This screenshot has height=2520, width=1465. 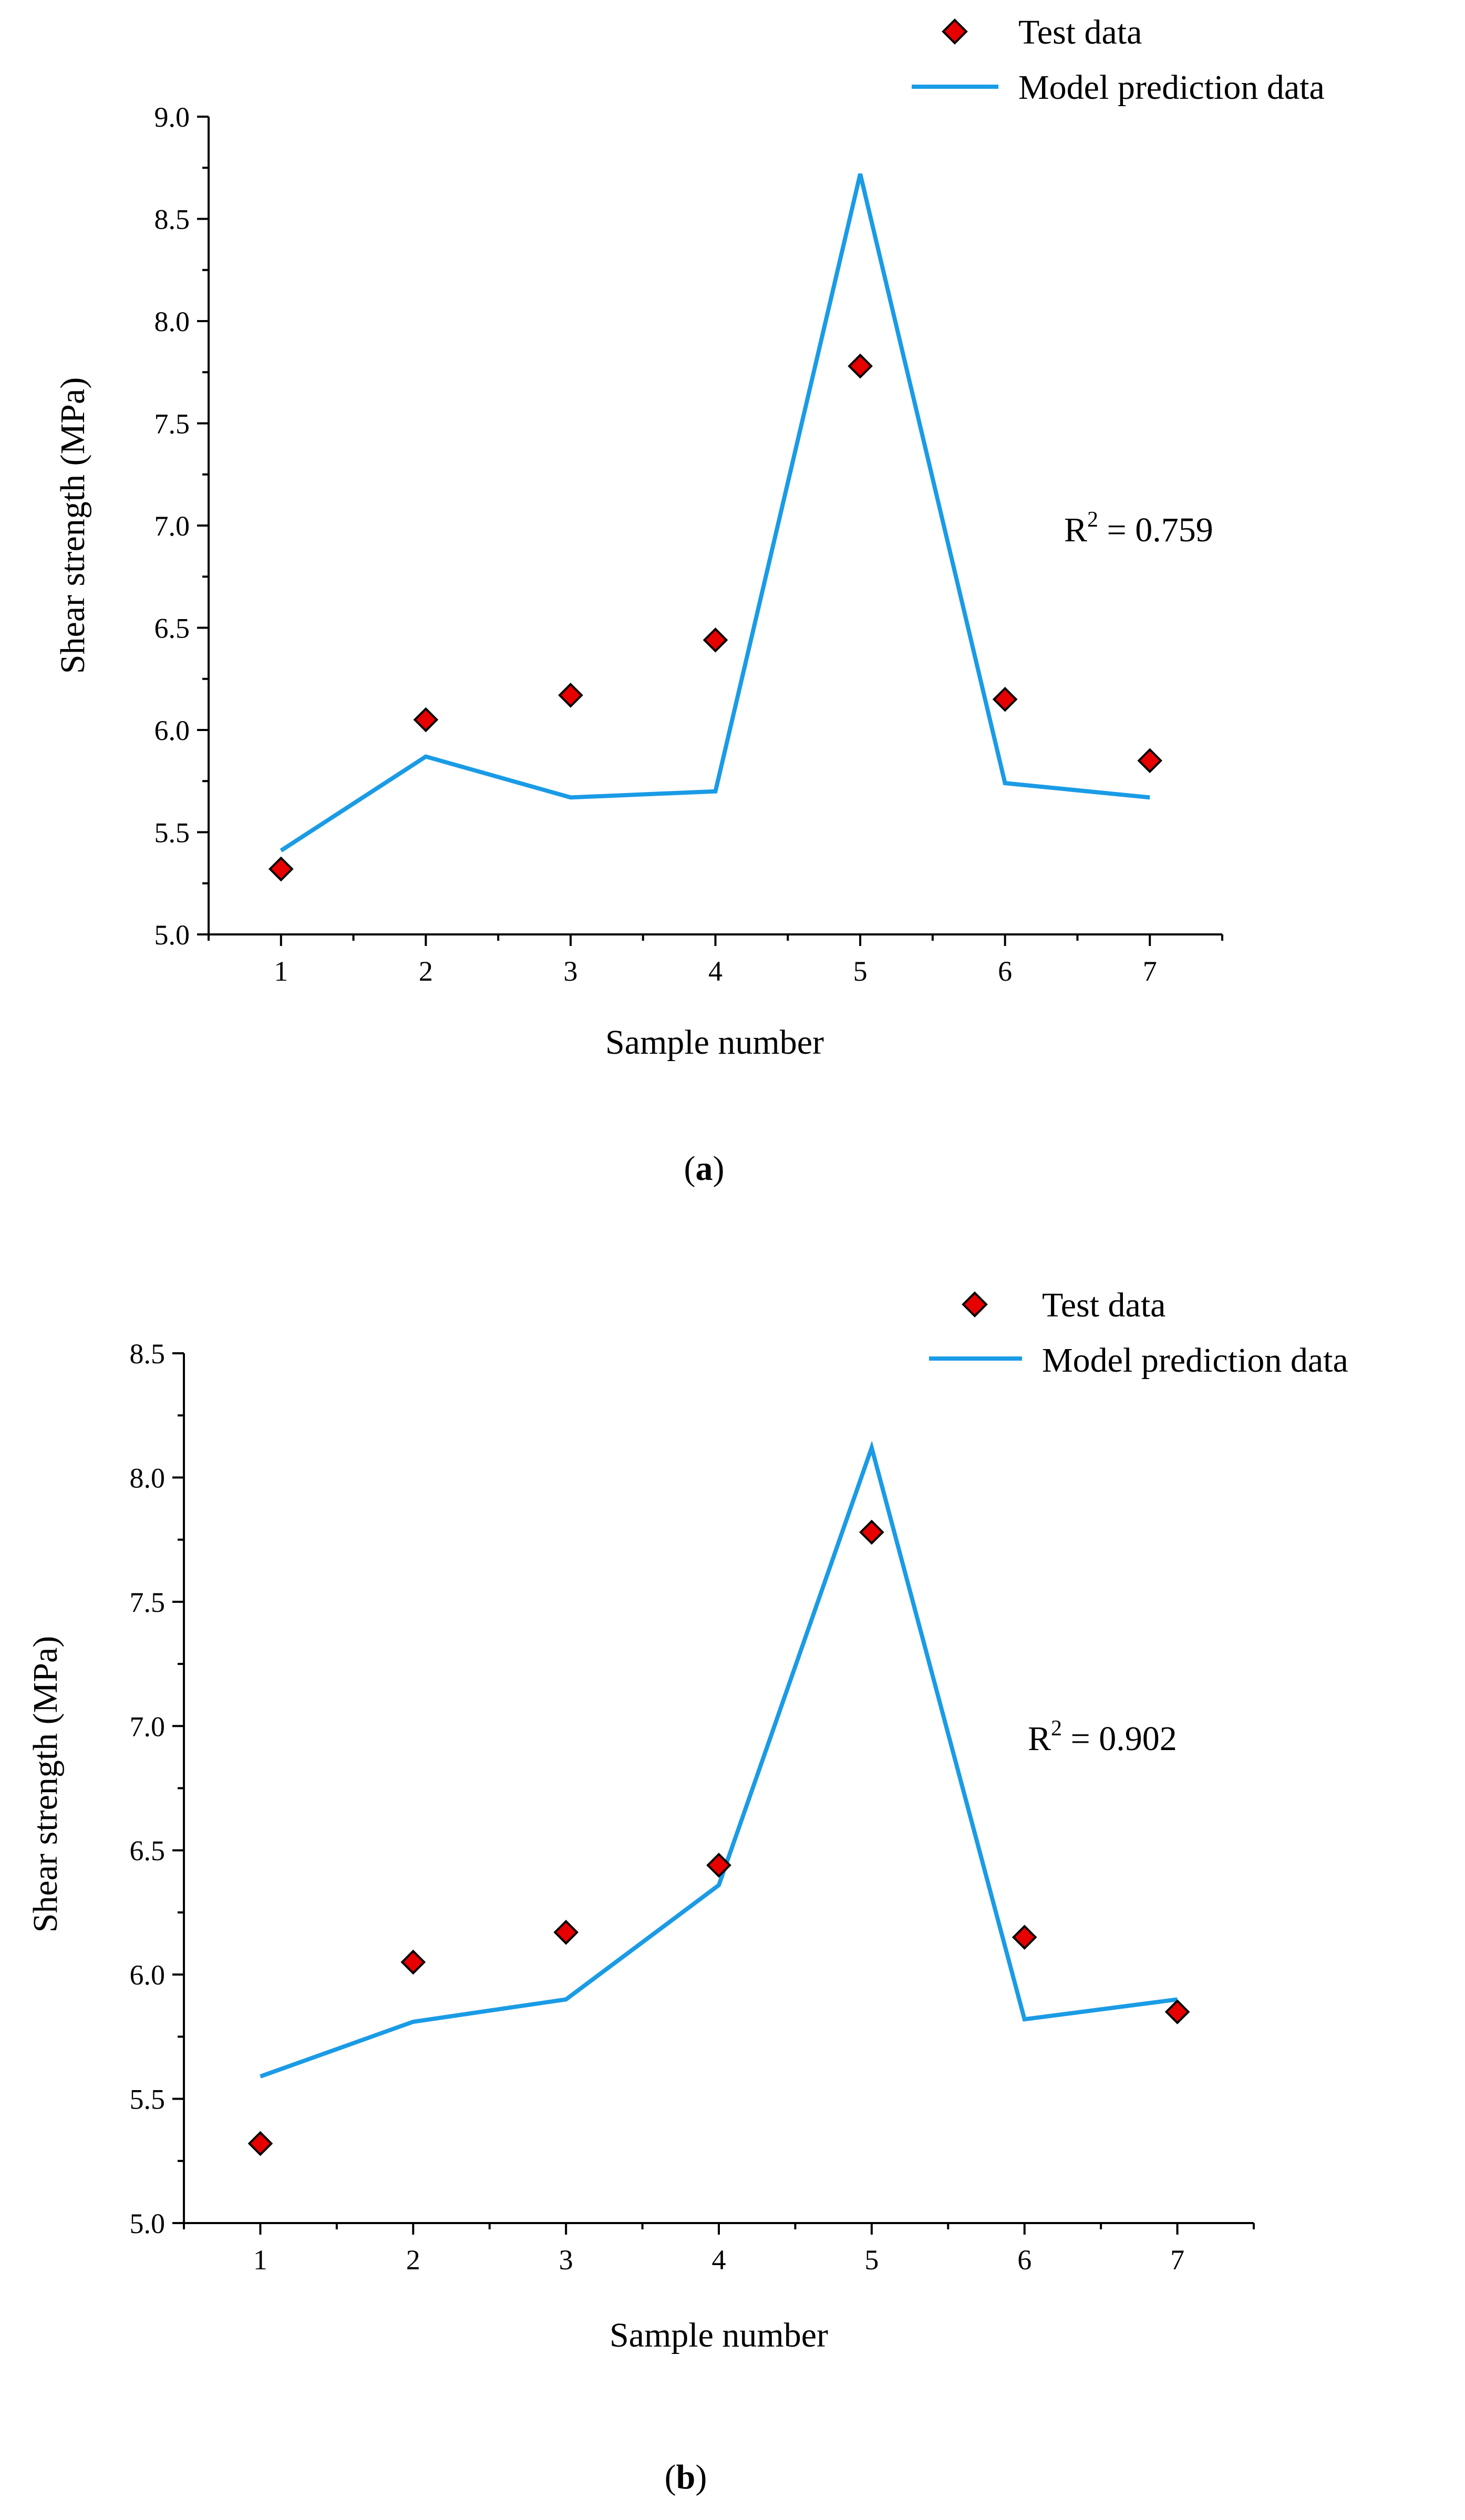 I want to click on r-squared-value: = 0.759, so click(x=1155, y=530).